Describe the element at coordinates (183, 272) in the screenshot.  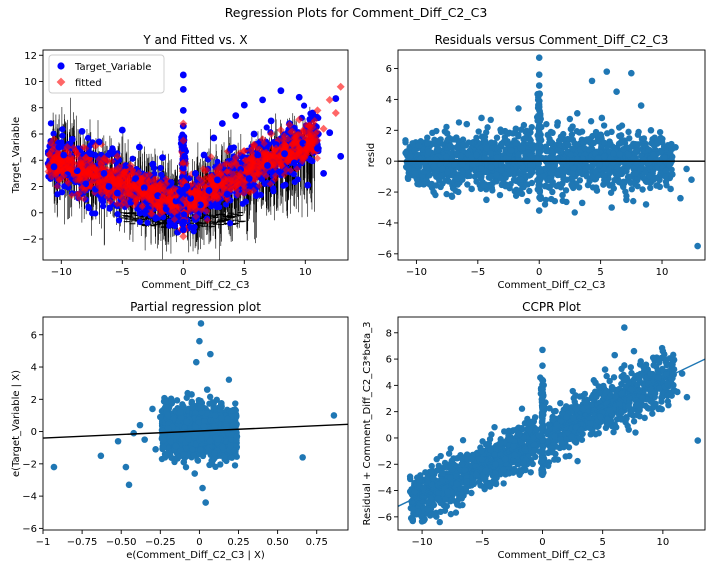
I see `x-tick-label: 0` at that location.